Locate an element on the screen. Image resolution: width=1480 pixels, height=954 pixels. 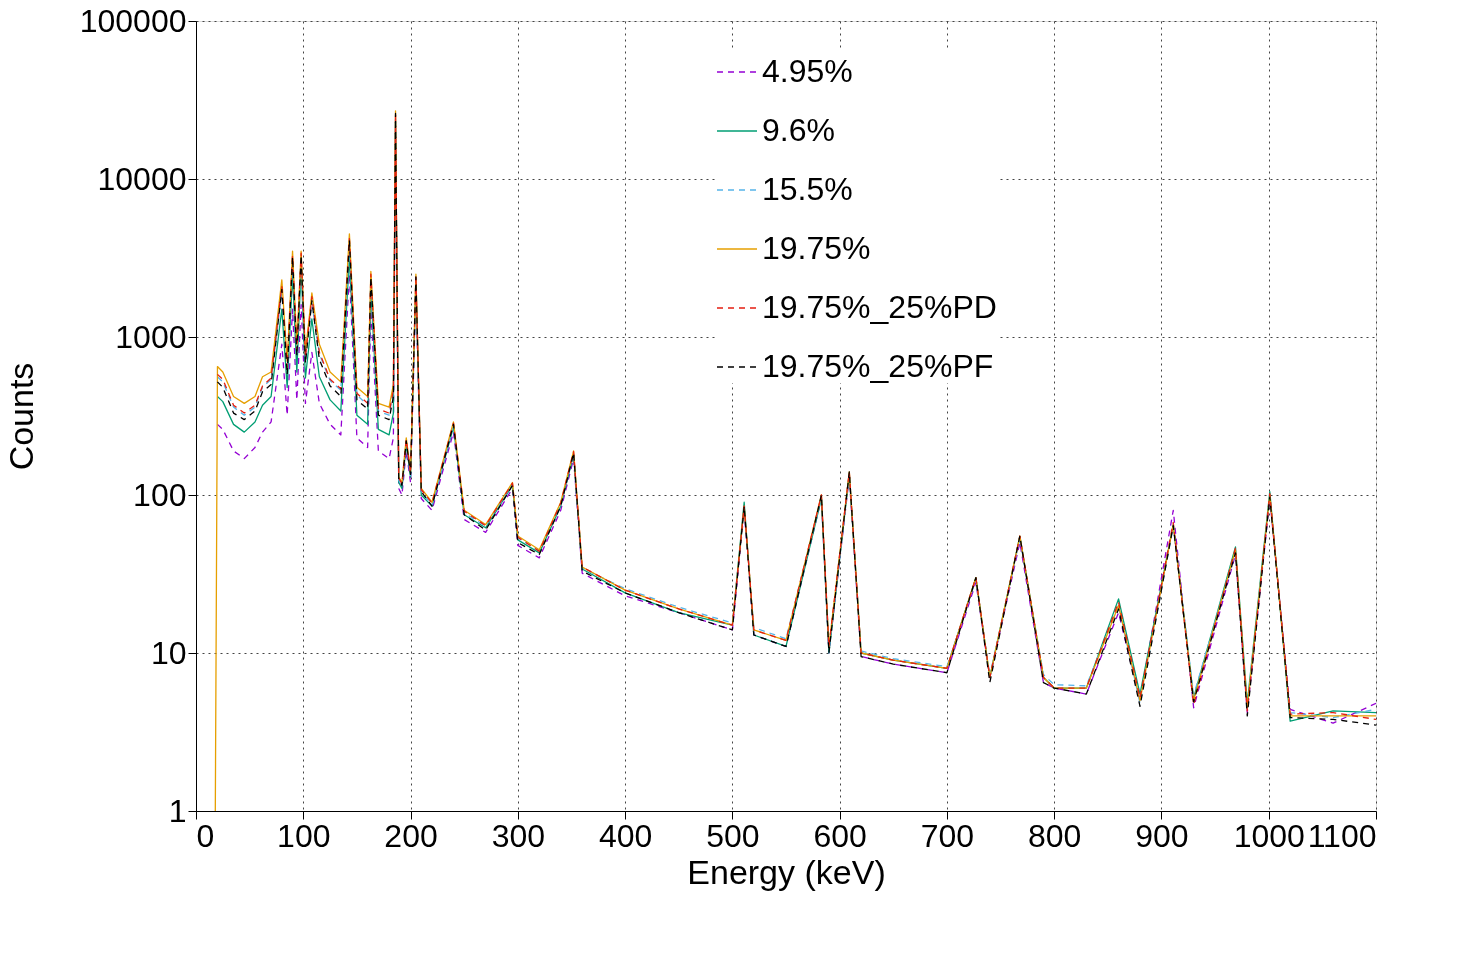
x-tick-label: 600 is located at coordinates (840, 835).